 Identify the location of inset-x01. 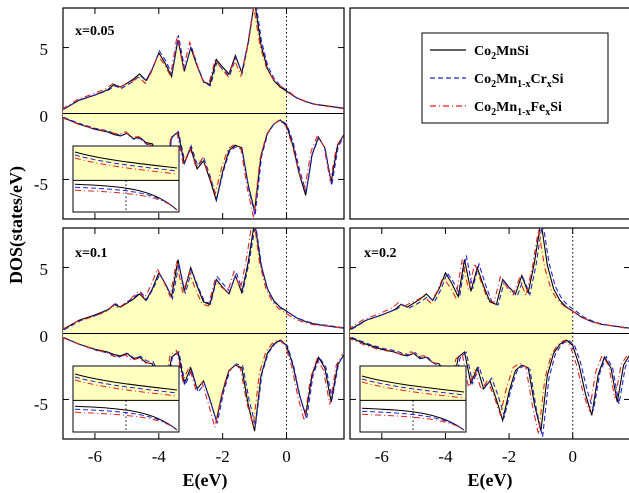
(126, 399).